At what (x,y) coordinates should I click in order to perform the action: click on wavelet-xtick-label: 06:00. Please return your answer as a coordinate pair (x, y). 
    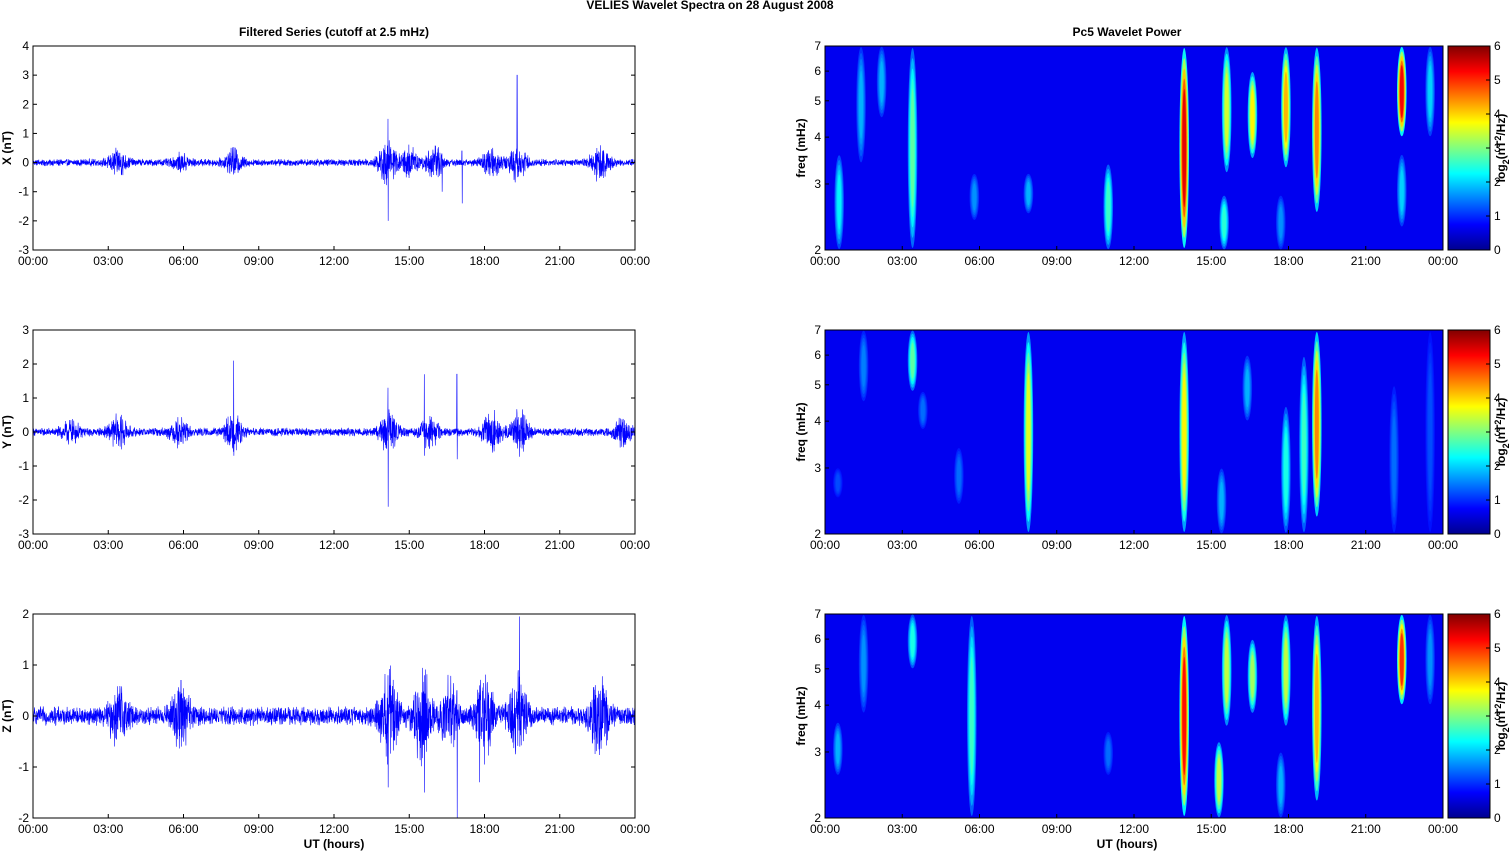
    Looking at the image, I should click on (979, 545).